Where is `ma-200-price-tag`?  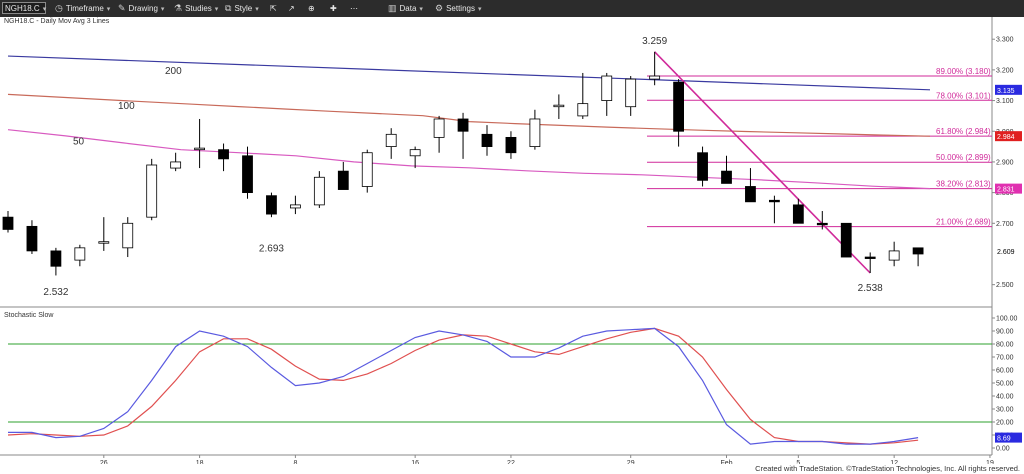
ma-200-price-tag is located at coordinates (1008, 89).